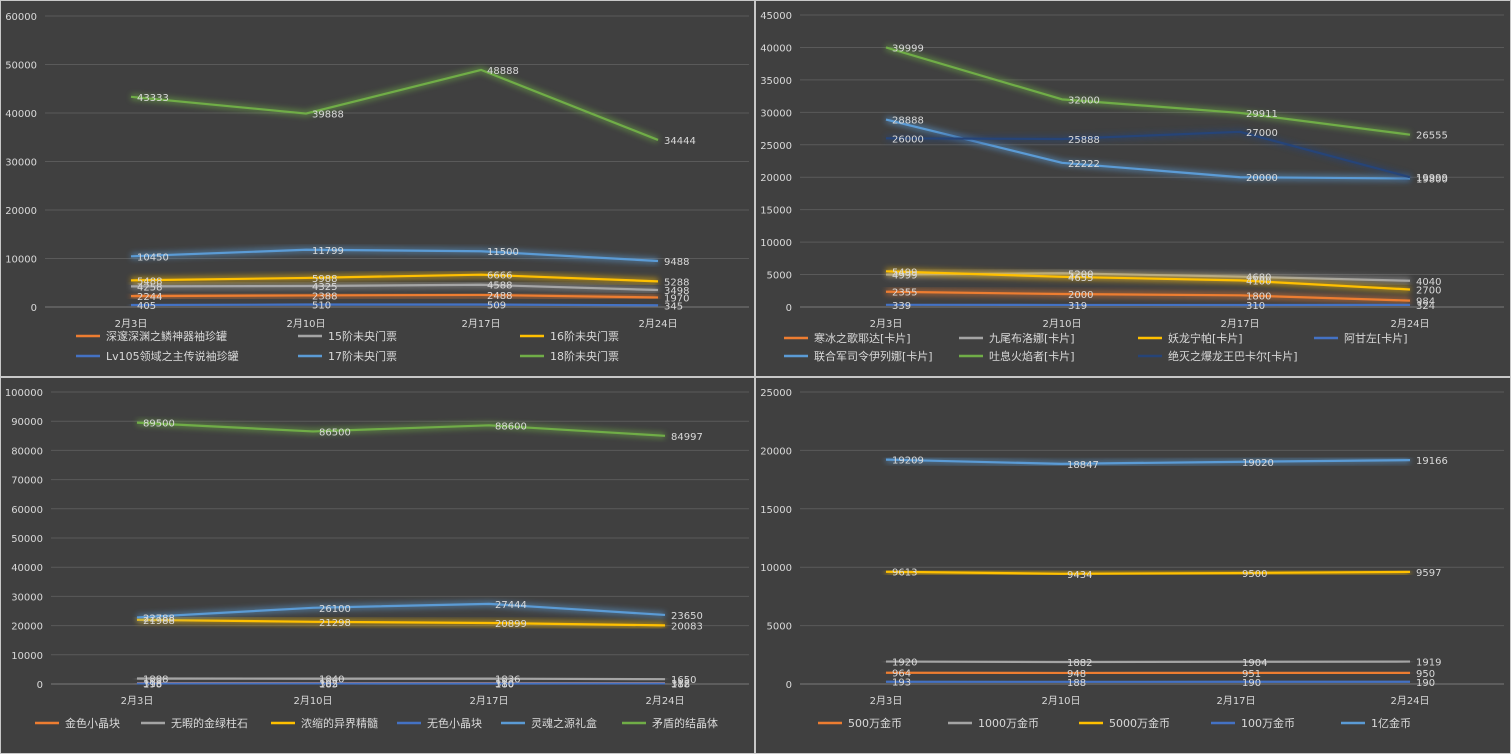  What do you see at coordinates (1391, 723) in the screenshot?
I see `legend-label: 1亿金币` at bounding box center [1391, 723].